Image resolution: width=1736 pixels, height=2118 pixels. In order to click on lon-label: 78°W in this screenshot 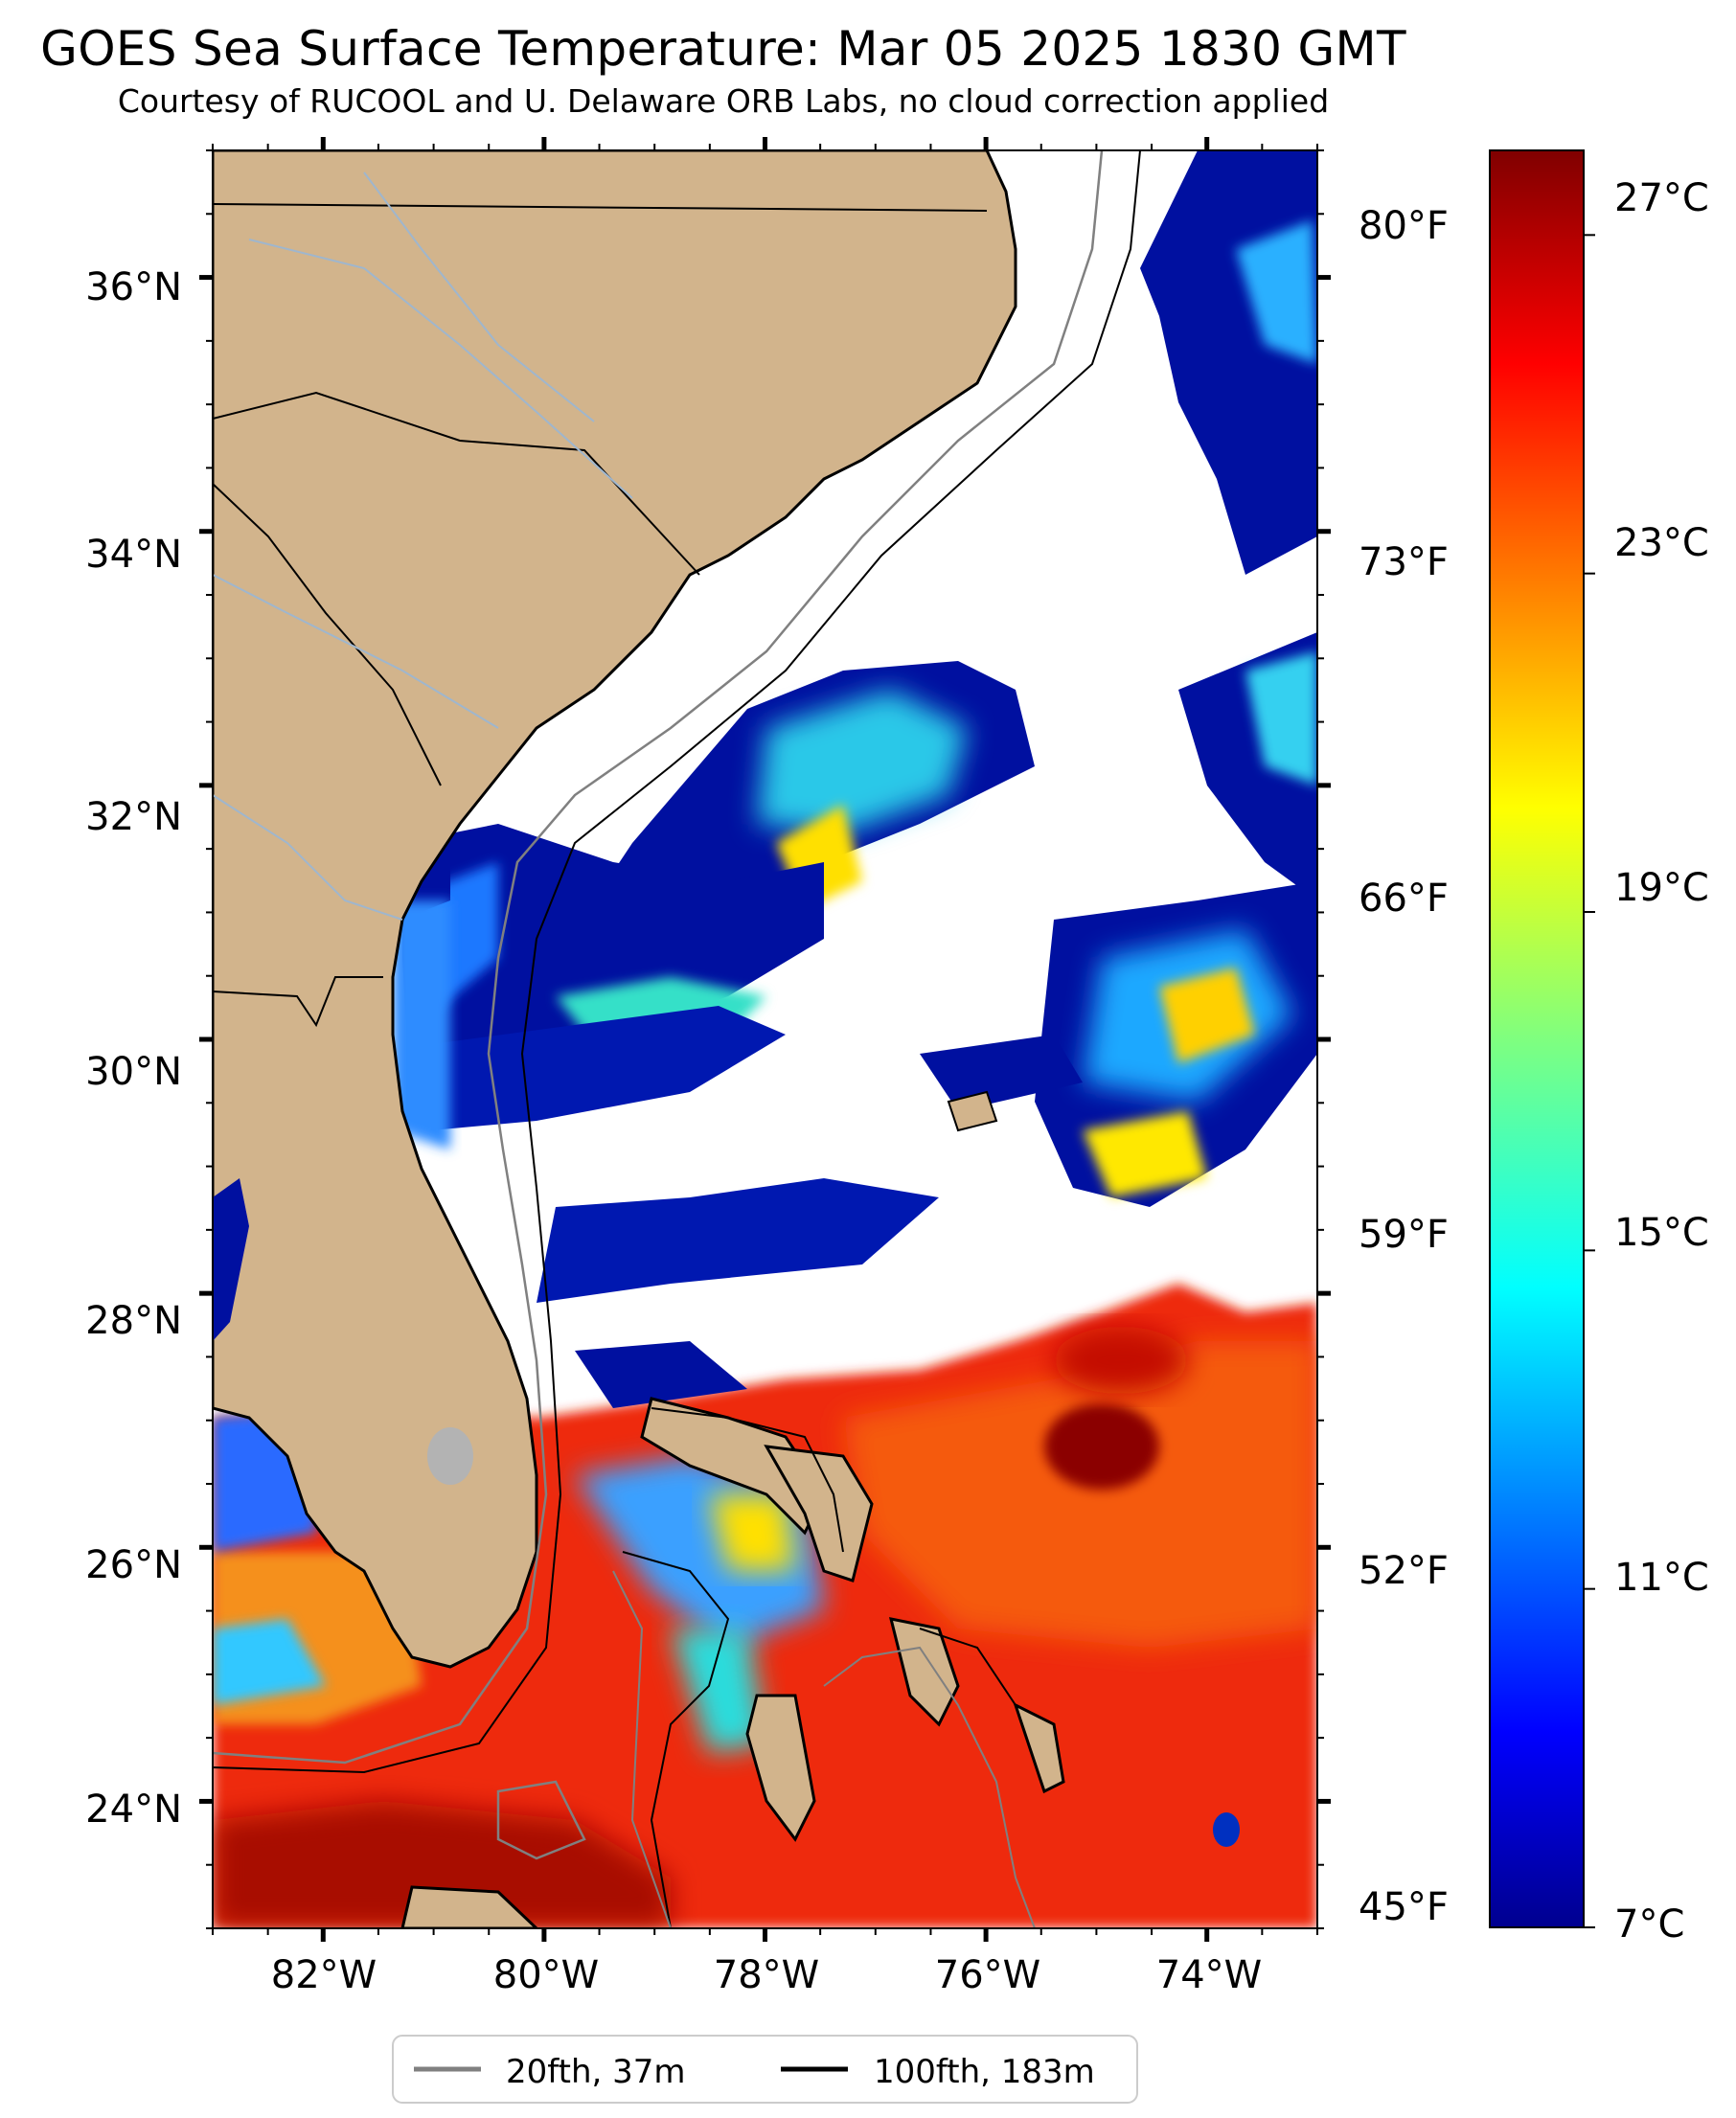, I will do `click(767, 1975)`.